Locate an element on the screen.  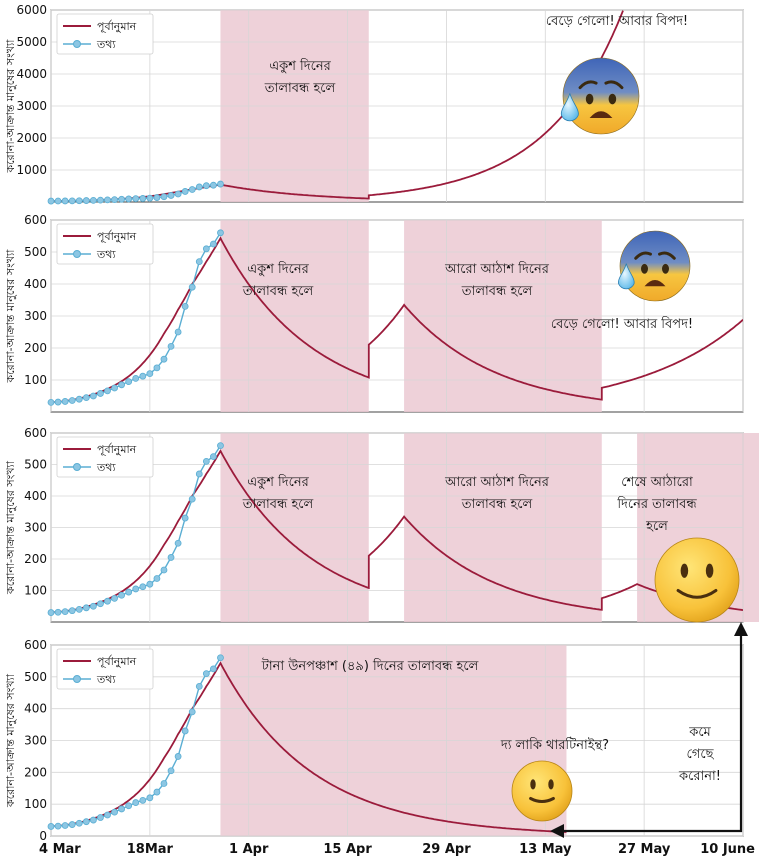
y-tick-label: 200 is located at coordinates (35, 348).